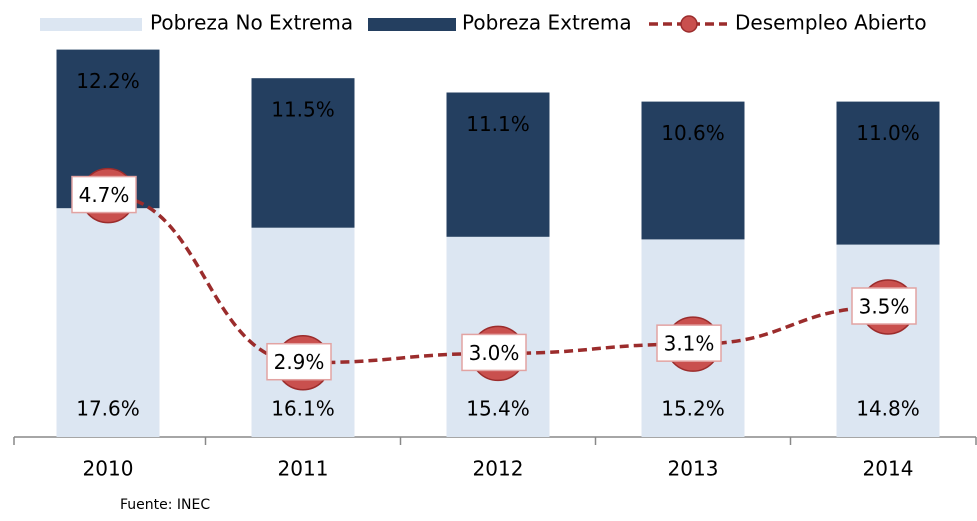 This screenshot has height=521, width=977. I want to click on x-tick-label: 2012, so click(498, 469).